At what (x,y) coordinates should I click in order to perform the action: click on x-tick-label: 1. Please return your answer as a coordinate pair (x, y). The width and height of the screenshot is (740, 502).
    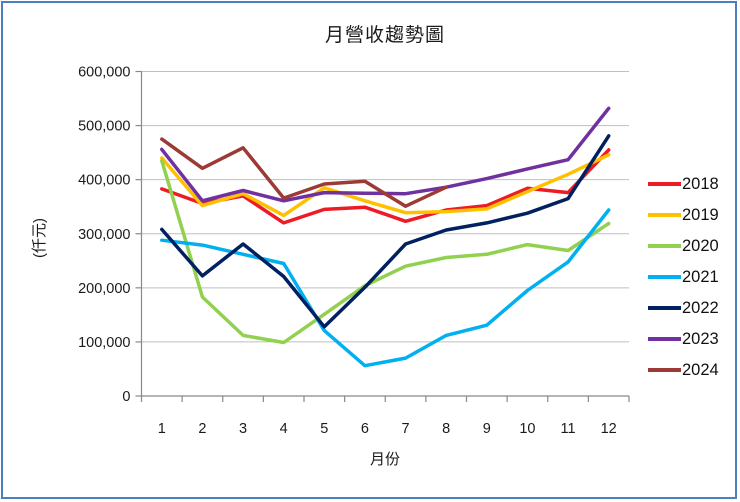
    Looking at the image, I should click on (162, 429).